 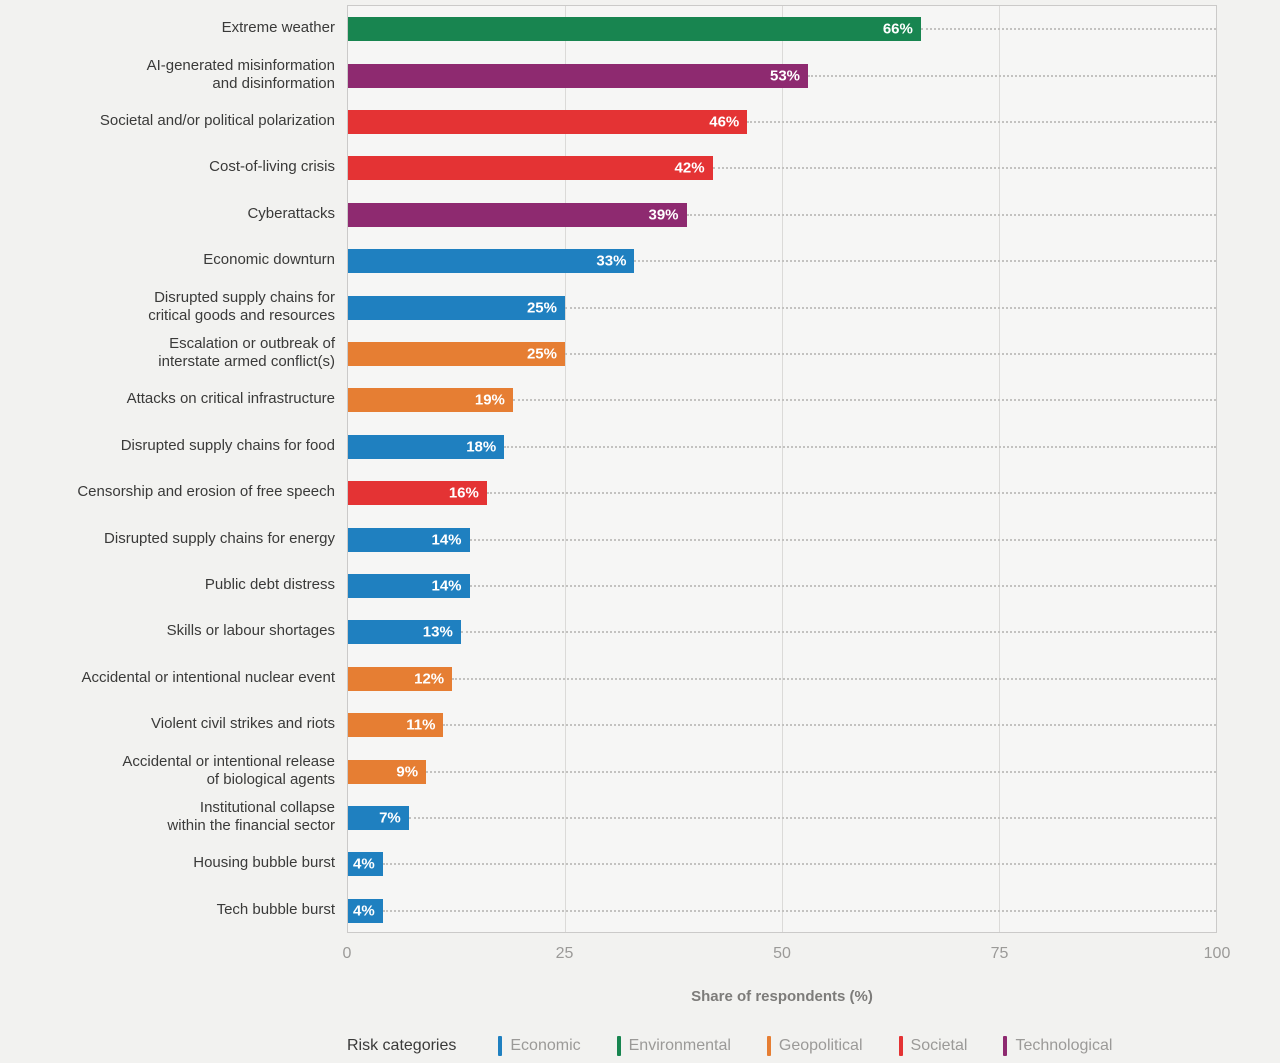 What do you see at coordinates (564, 953) in the screenshot?
I see `x-tick-25: 25` at bounding box center [564, 953].